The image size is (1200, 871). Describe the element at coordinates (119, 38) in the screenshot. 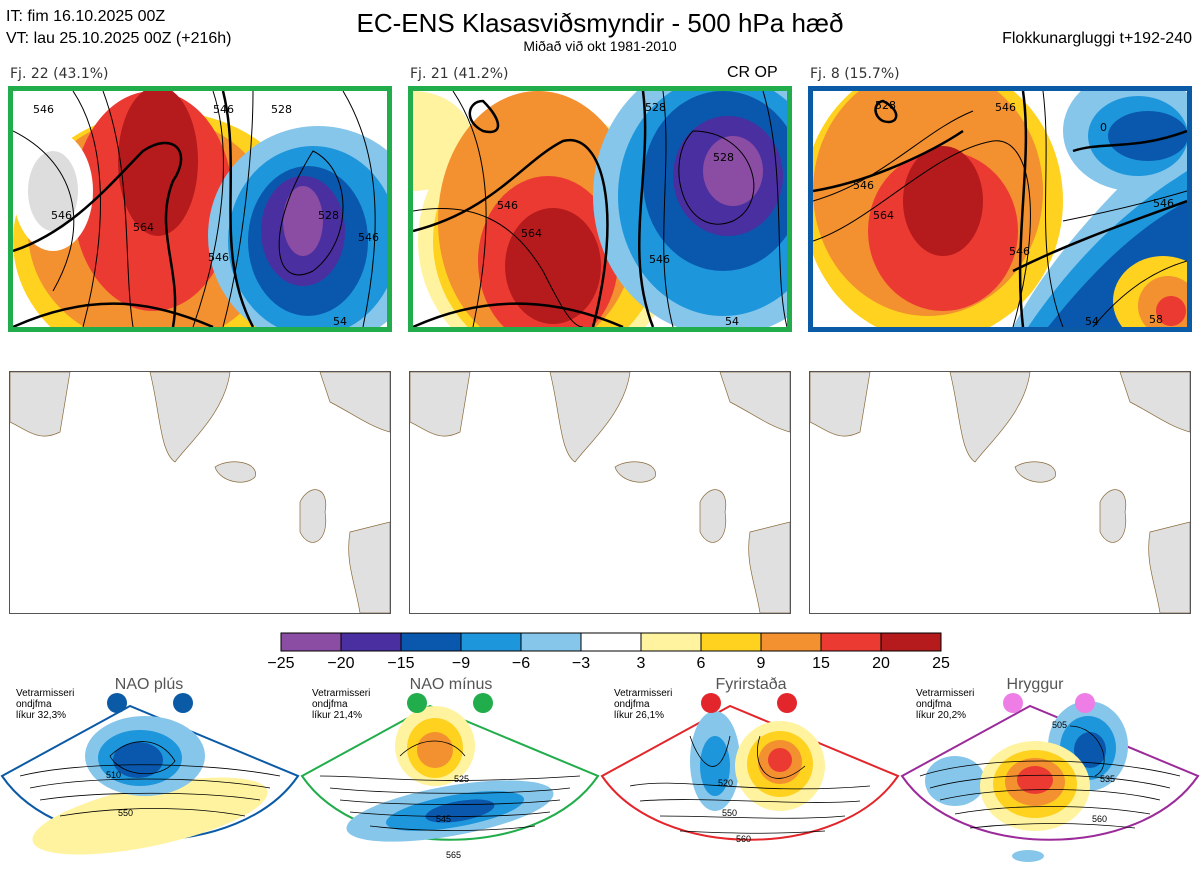

I see `vt-time: VT: lau 25.10.2025 00Z (+216h)` at that location.